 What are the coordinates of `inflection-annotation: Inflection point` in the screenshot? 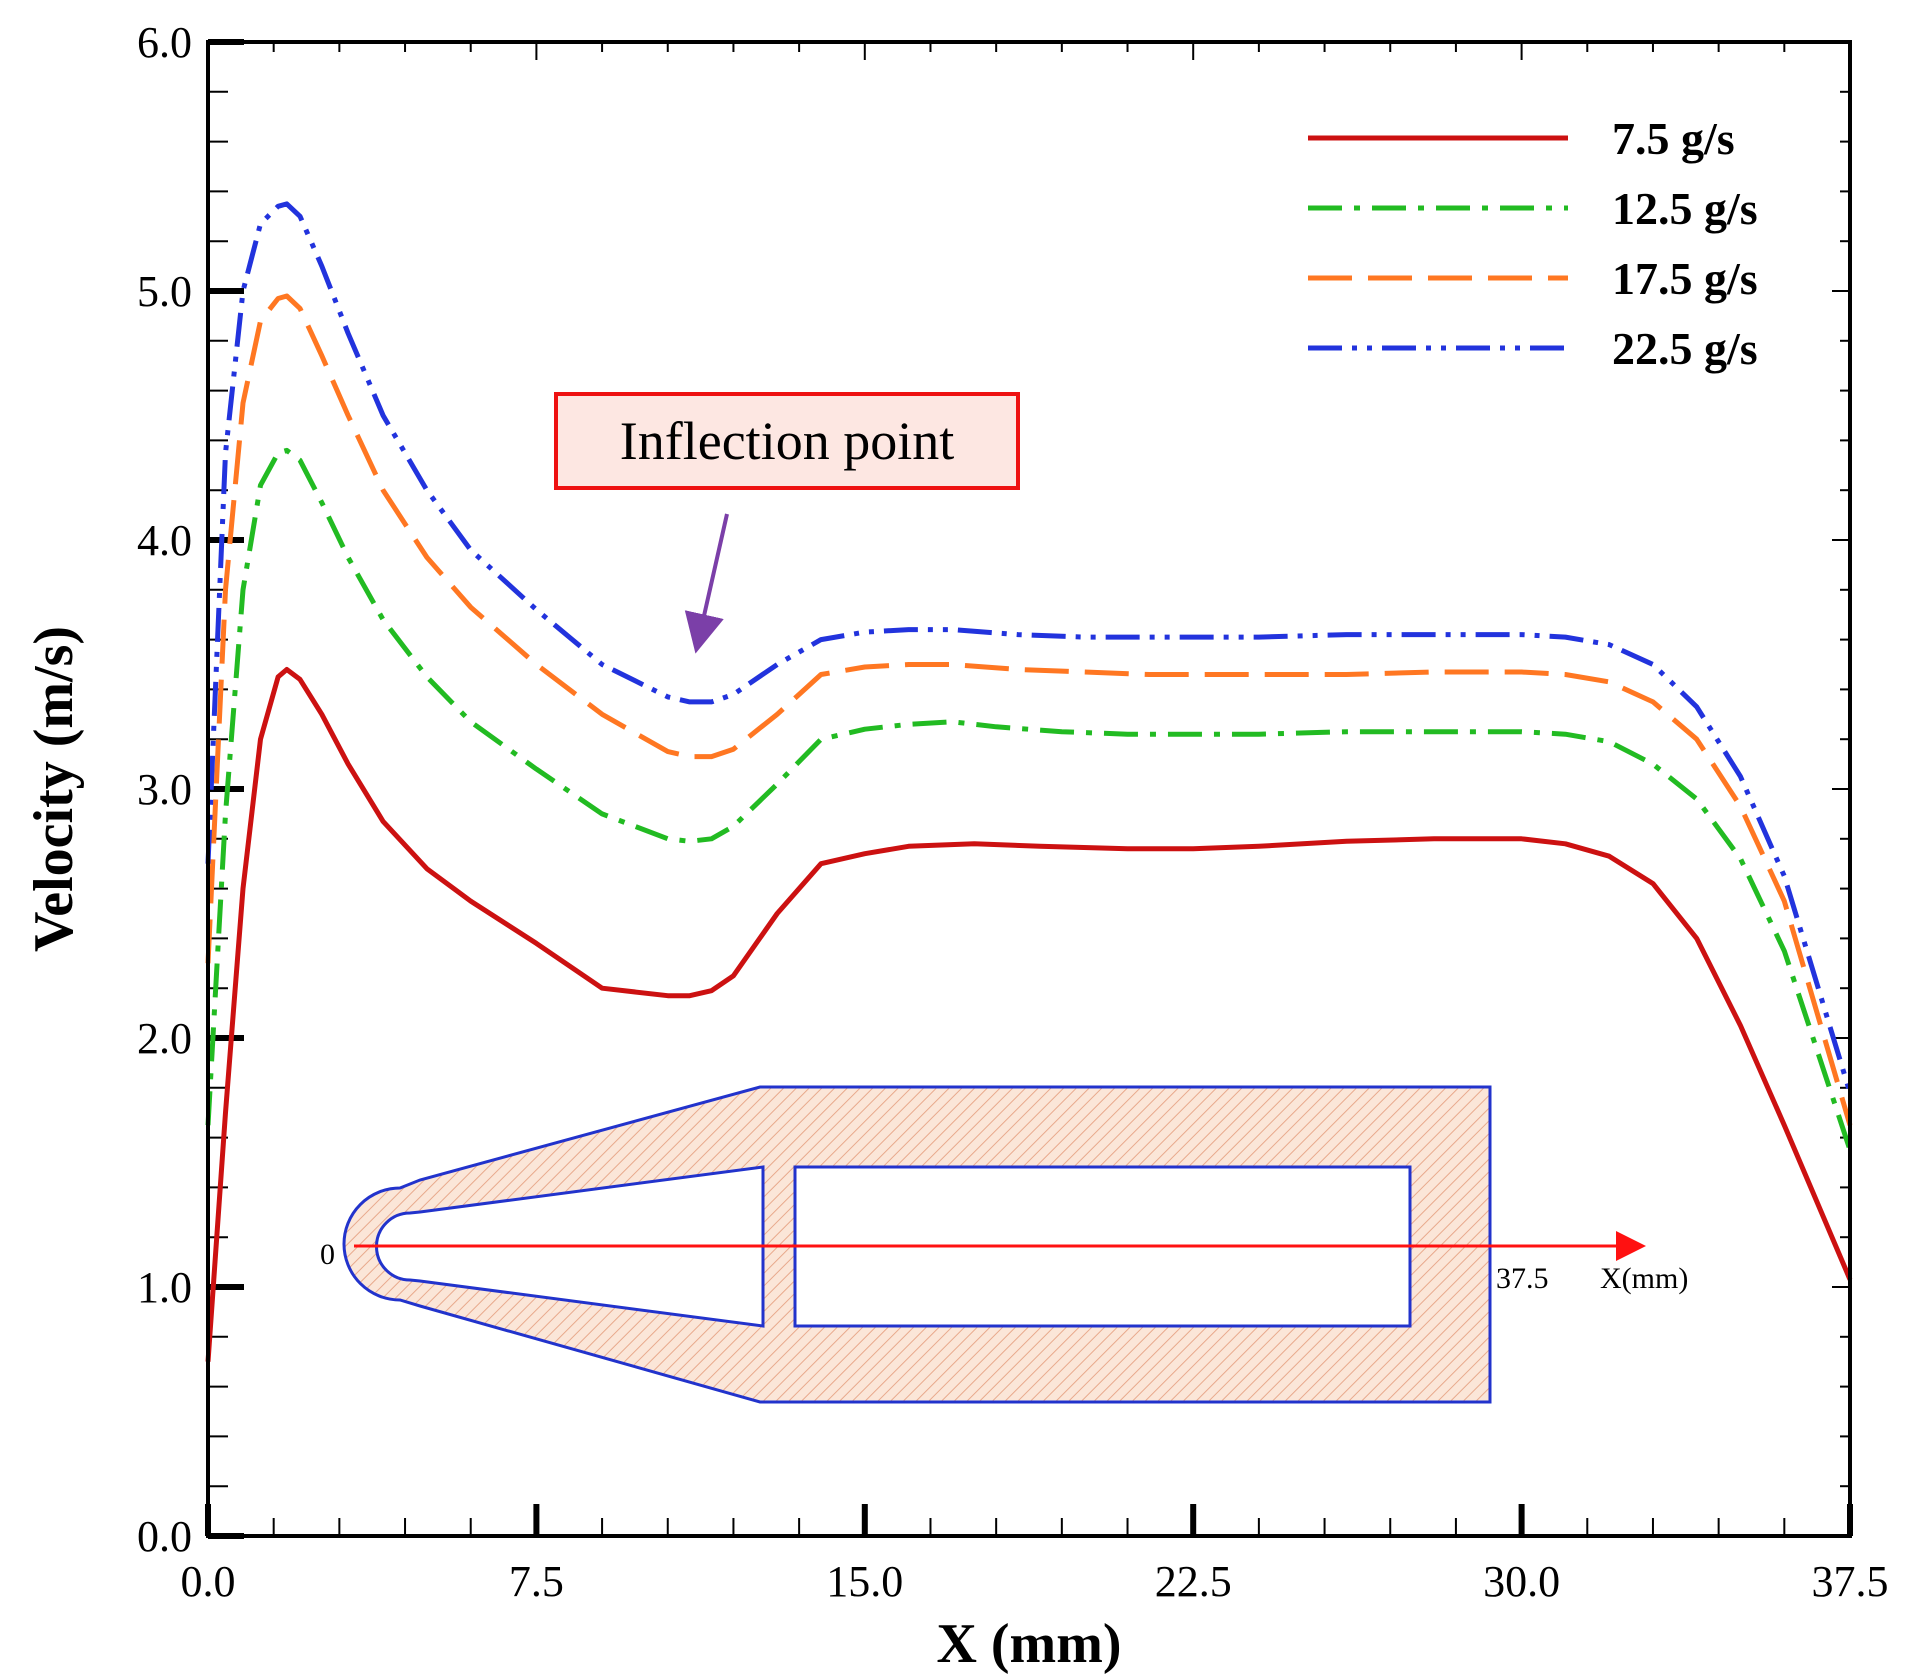 It's located at (787, 523).